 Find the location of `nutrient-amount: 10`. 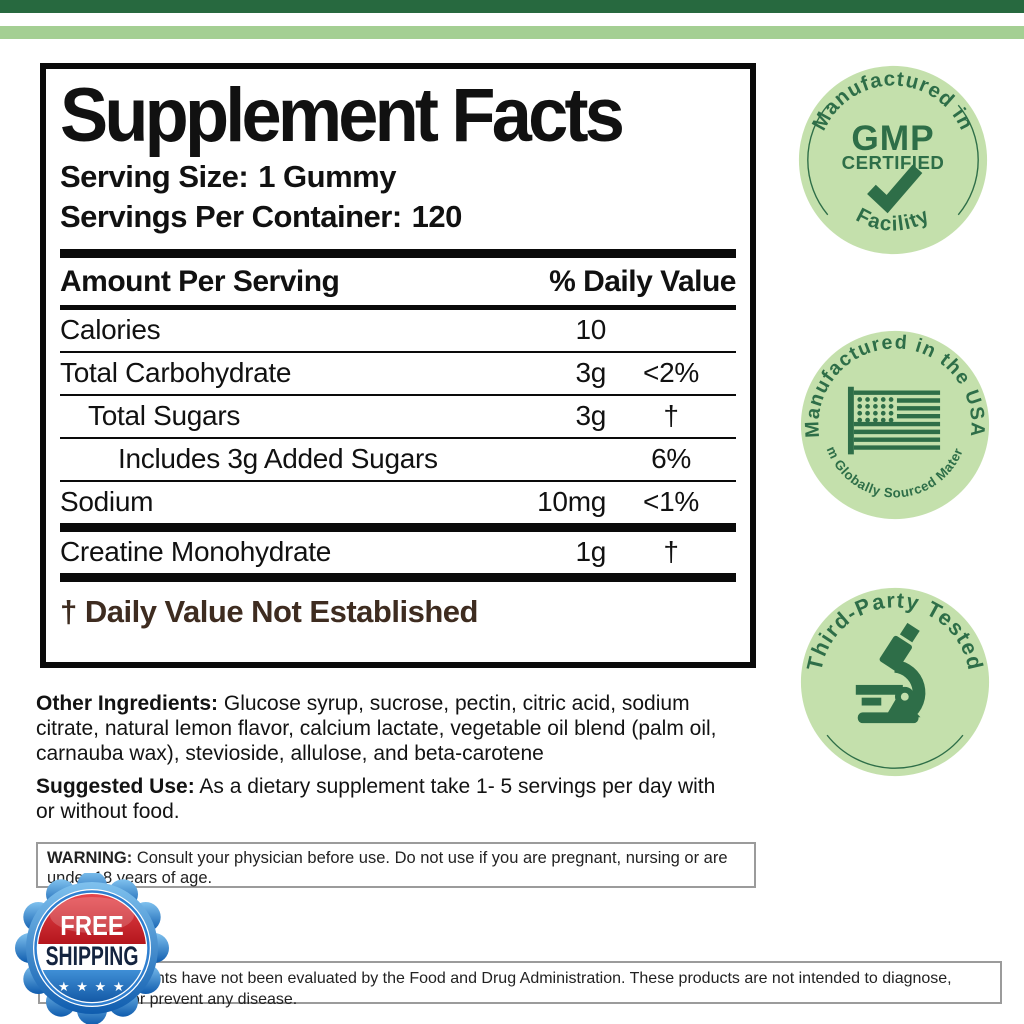

nutrient-amount: 10 is located at coordinates (590, 330).